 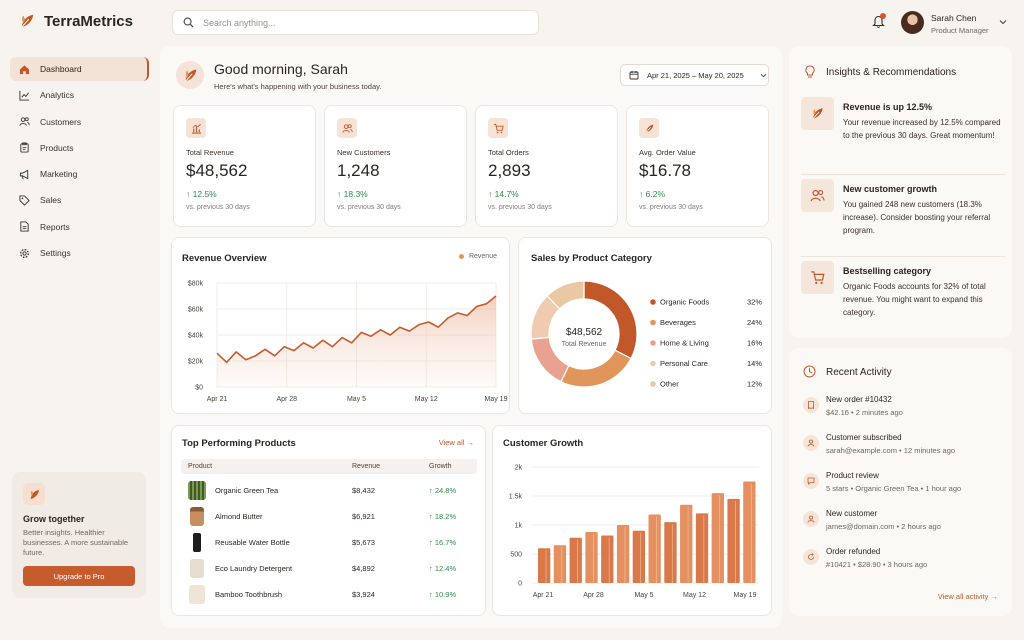 I want to click on date-range-text: Apr 21, 2025 – May 20, 2025, so click(x=695, y=75).